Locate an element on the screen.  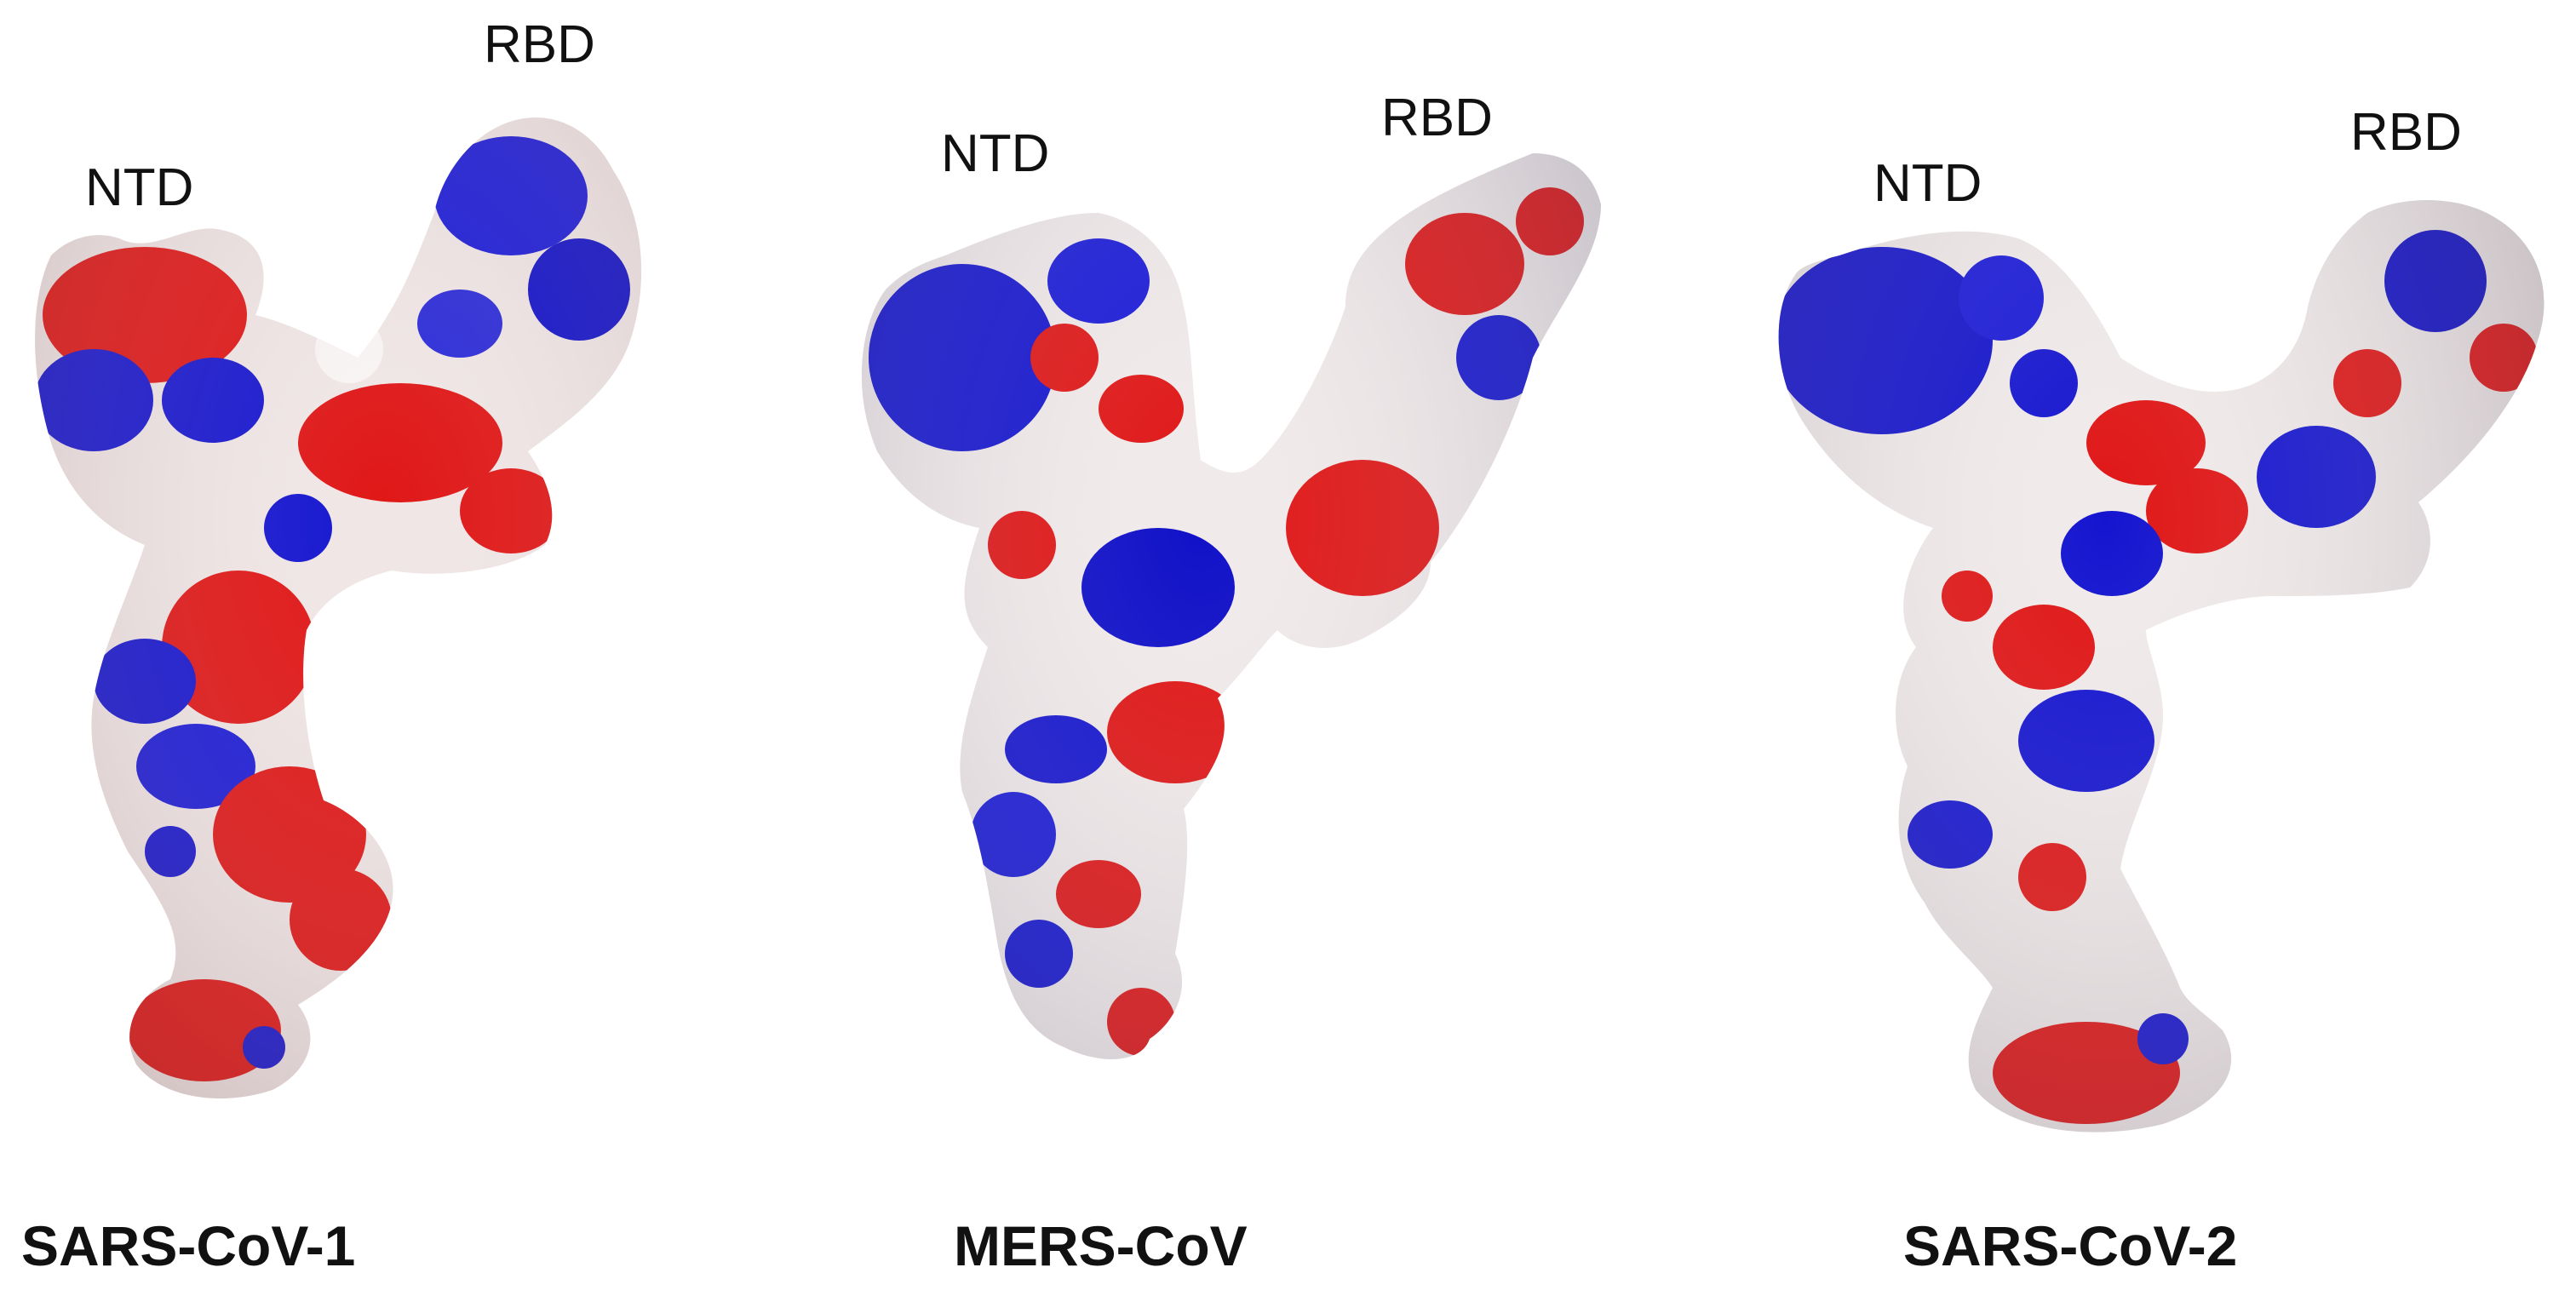
species-label: MERS-CoV is located at coordinates (1101, 1246).